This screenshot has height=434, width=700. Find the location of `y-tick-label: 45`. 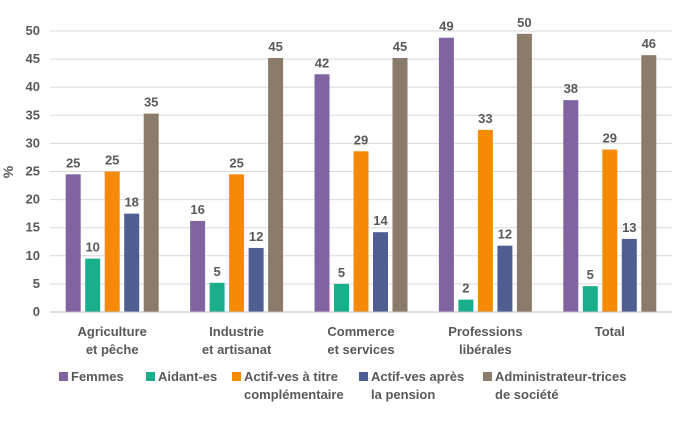

y-tick-label: 45 is located at coordinates (33, 58).